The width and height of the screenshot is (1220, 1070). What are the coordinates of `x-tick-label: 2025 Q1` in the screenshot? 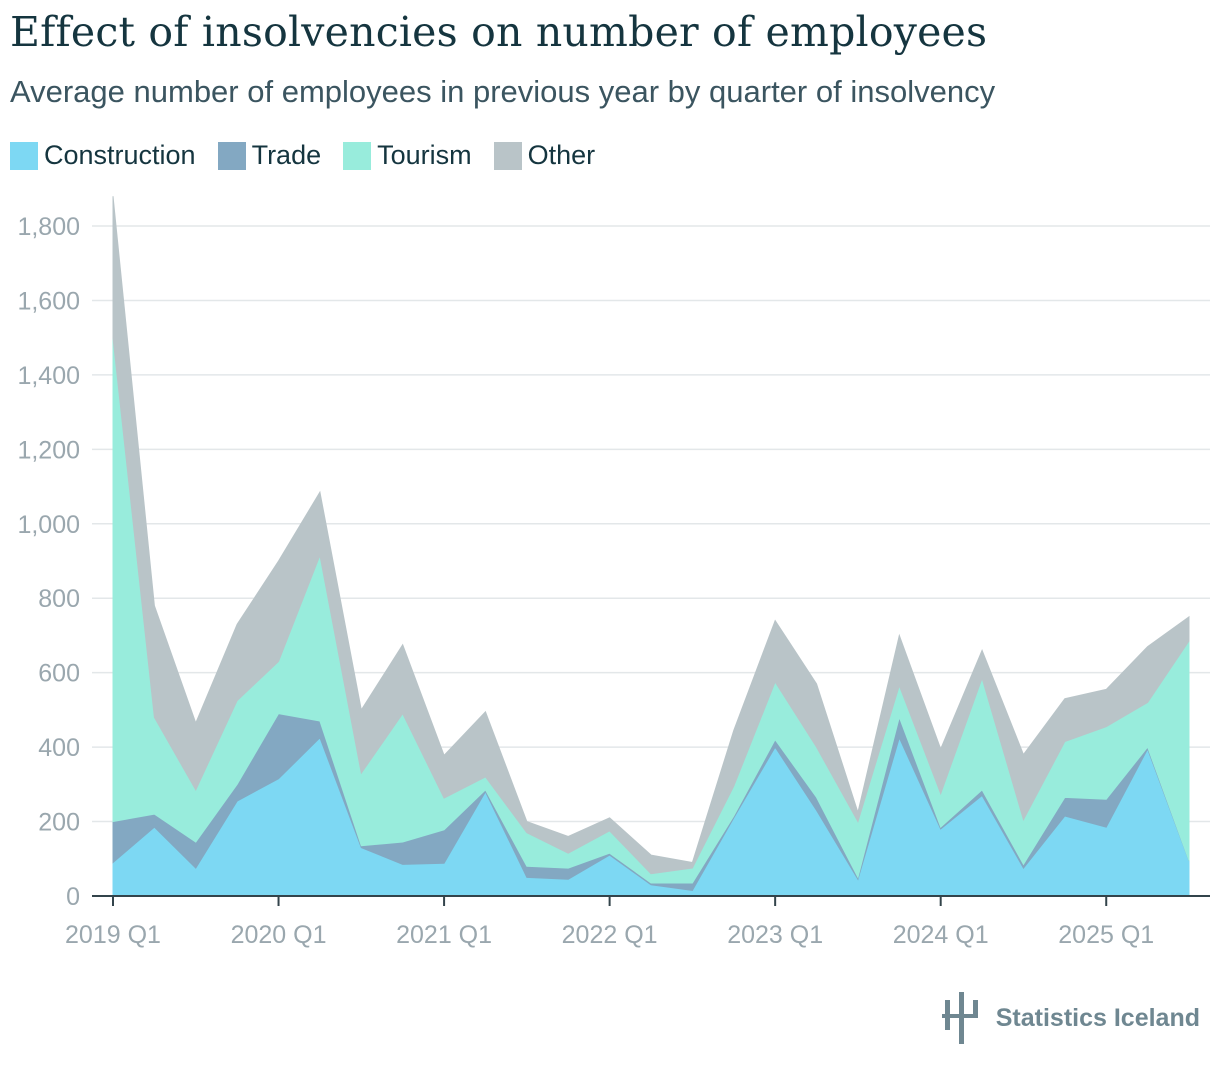 It's located at (1106, 935).